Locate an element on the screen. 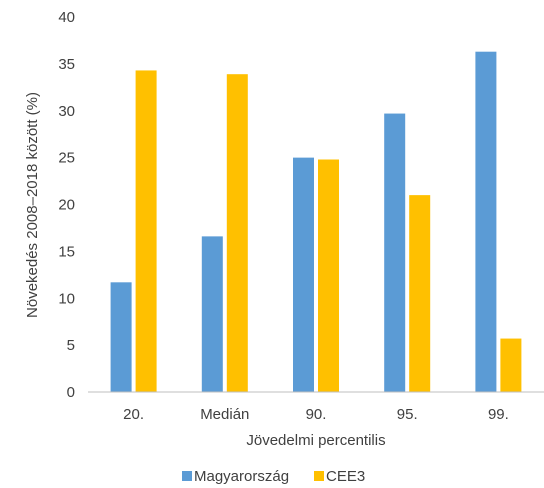 This screenshot has height=488, width=544. x-tick-label: 20. is located at coordinates (133, 414).